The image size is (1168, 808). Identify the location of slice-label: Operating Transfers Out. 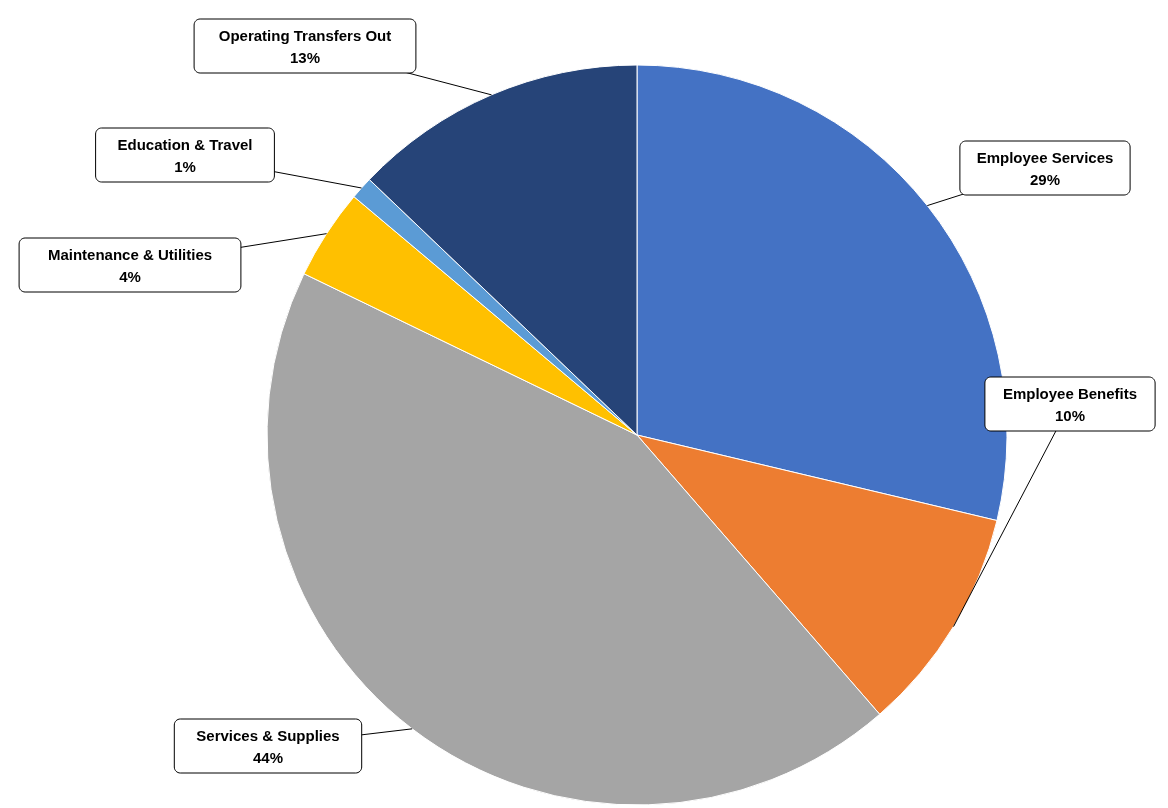
(305, 35).